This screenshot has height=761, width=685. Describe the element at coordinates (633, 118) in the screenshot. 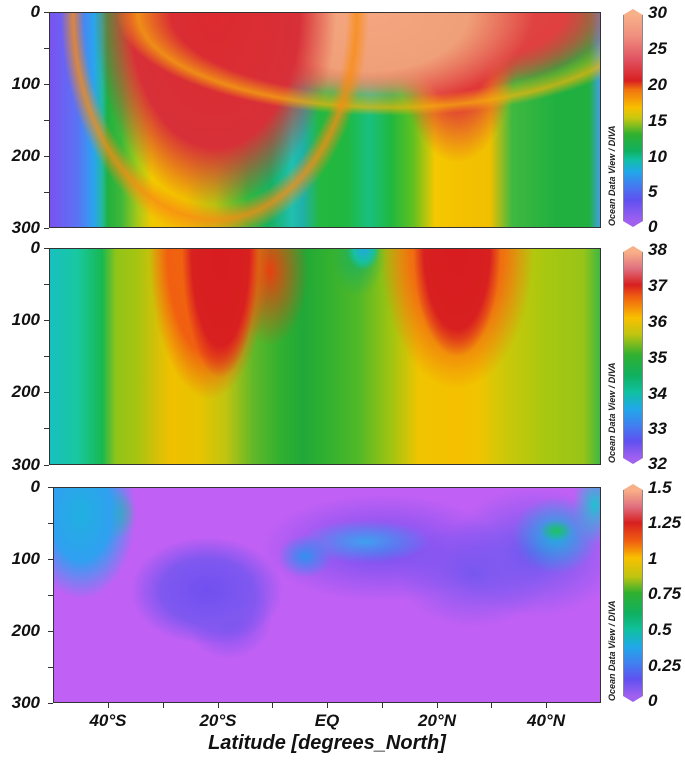

I see `colorbar-temperature` at that location.